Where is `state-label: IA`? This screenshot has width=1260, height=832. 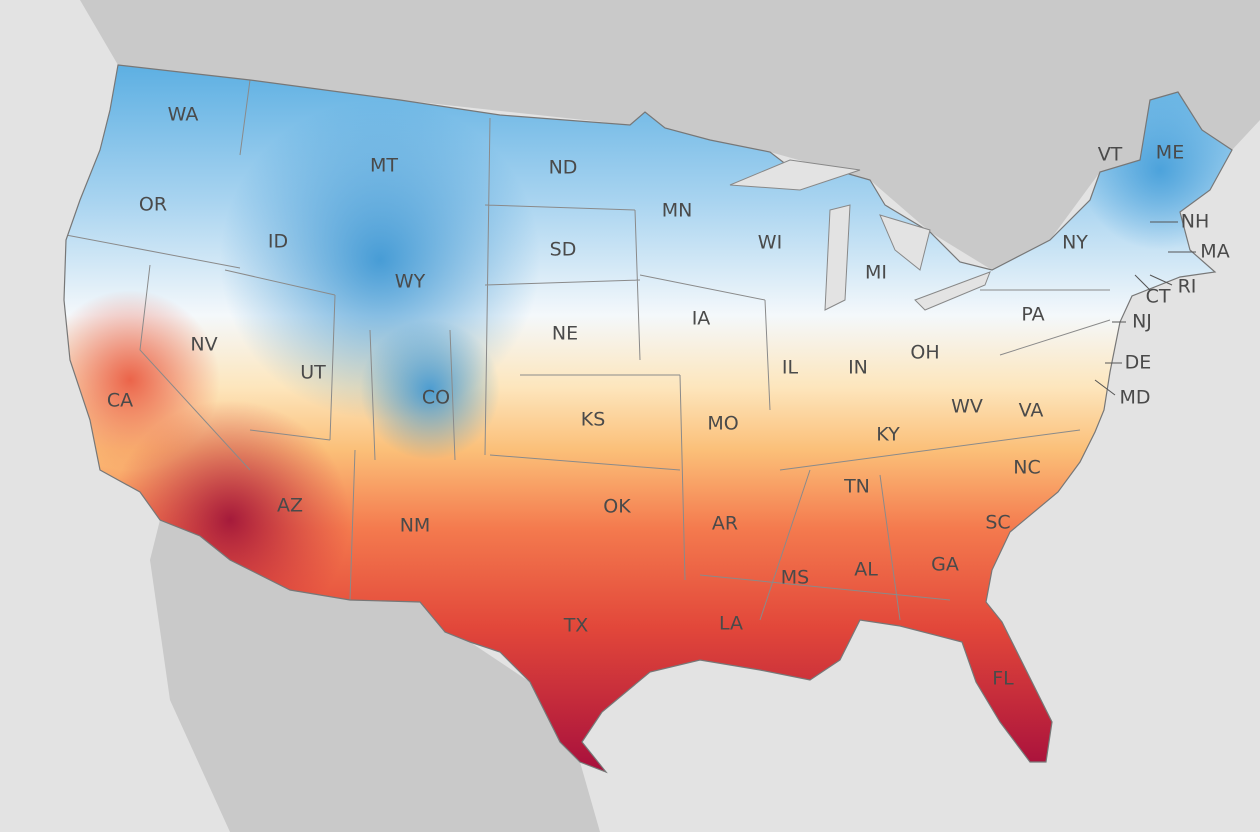
state-label: IA is located at coordinates (701, 319).